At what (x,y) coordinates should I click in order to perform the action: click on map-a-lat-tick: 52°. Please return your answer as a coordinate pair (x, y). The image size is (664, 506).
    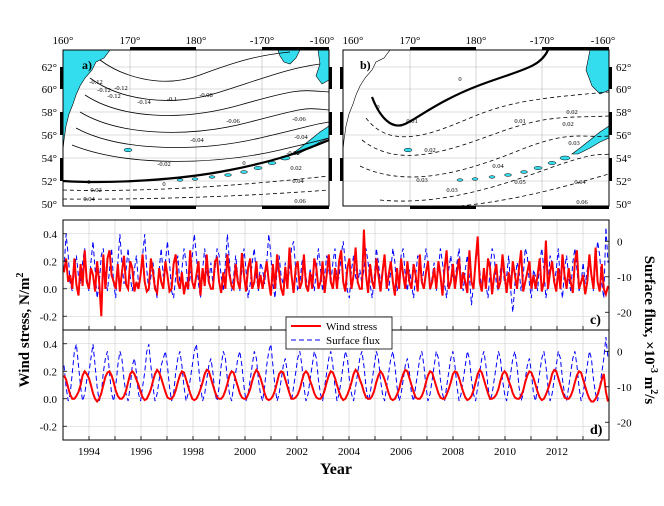
    Looking at the image, I should click on (49, 182).